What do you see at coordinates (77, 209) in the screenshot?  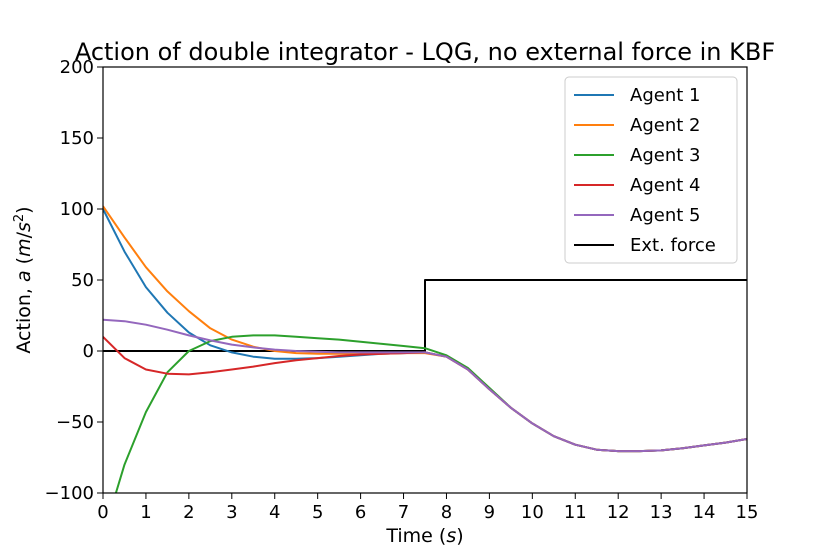 I see `y-tick-label: 100` at bounding box center [77, 209].